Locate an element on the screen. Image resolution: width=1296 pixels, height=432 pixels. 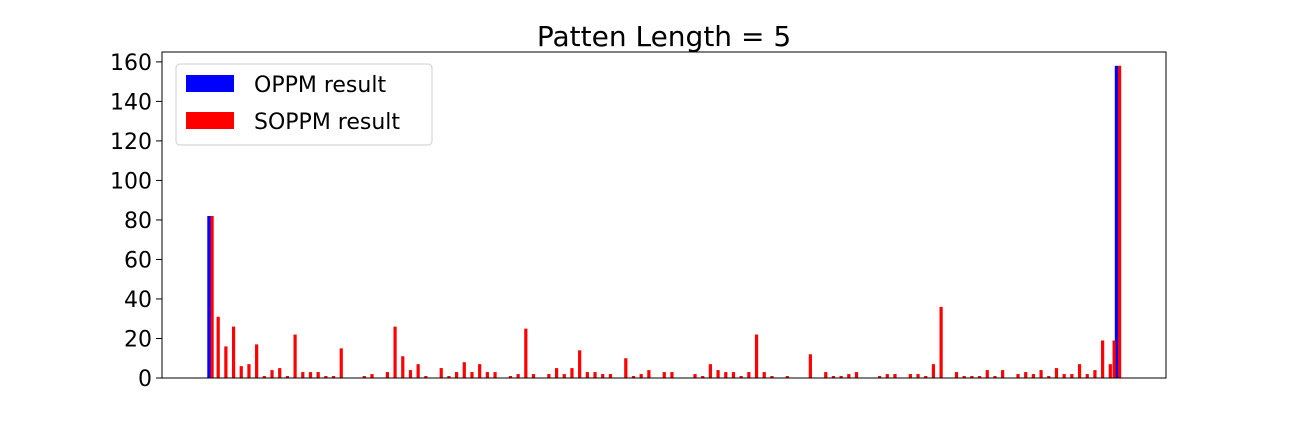
y-tick-label-60: 60 is located at coordinates (138, 260).